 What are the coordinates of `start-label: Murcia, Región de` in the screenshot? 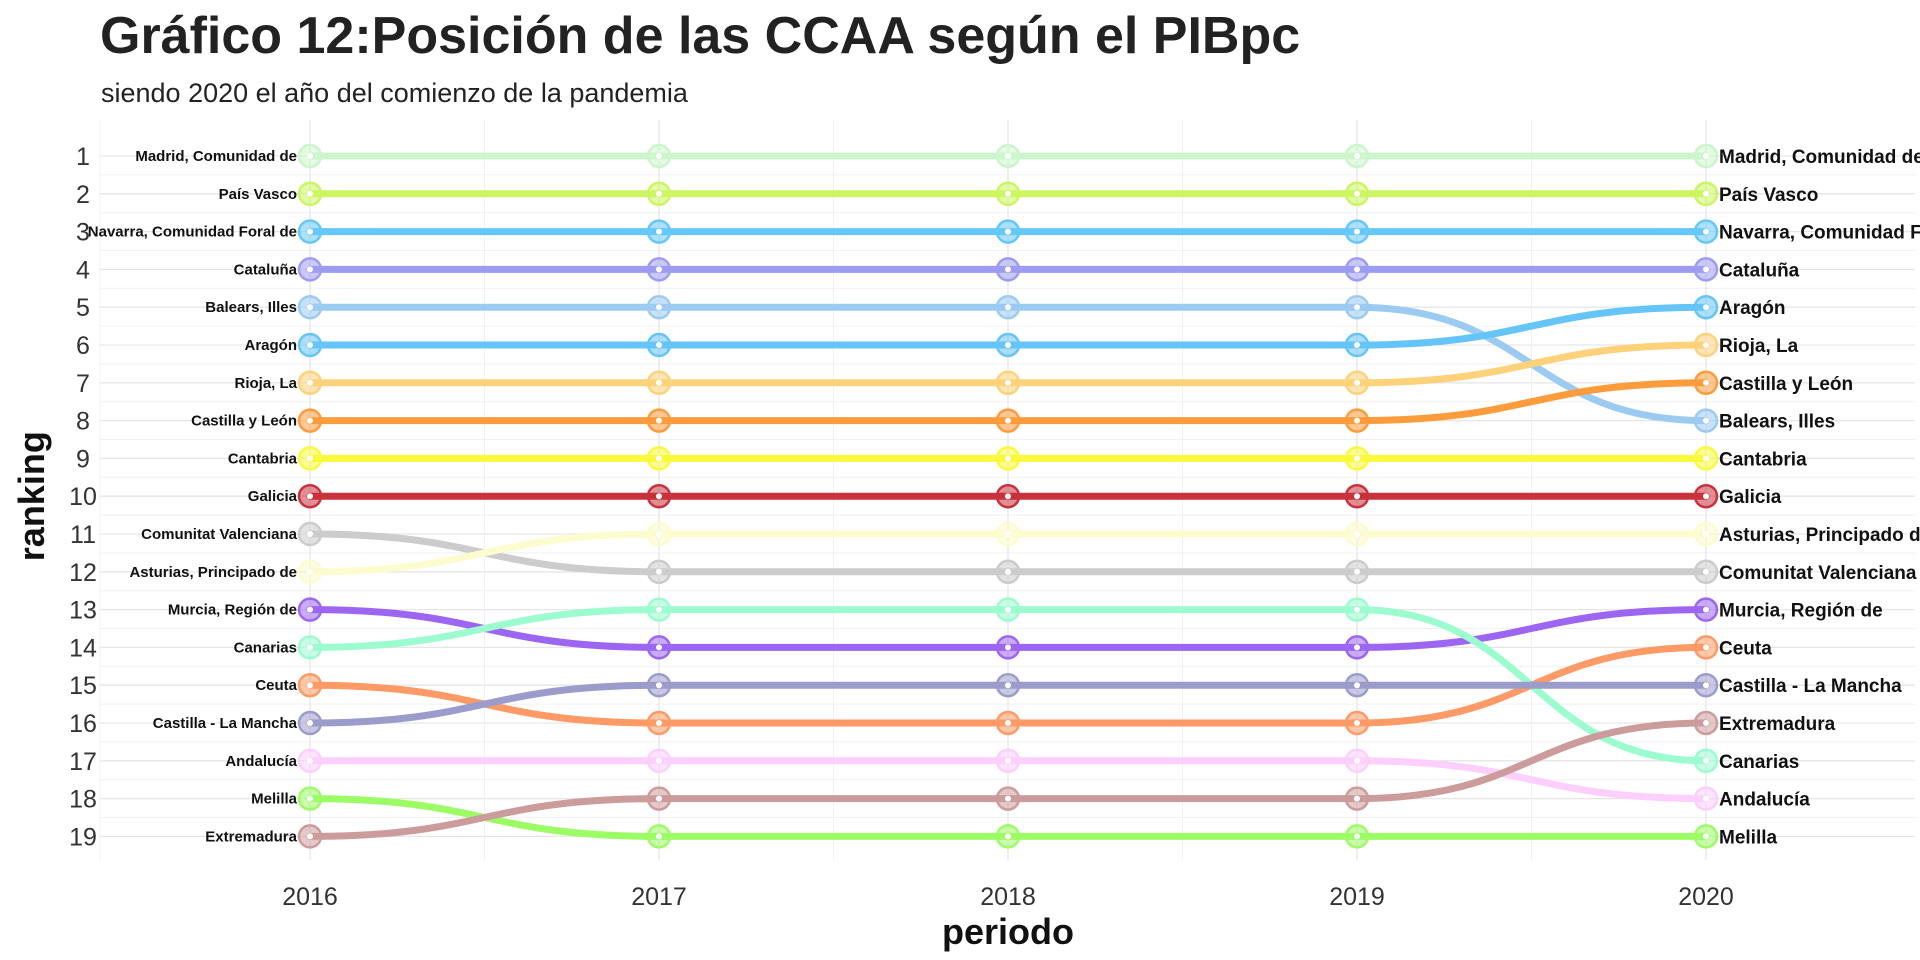 It's located at (232, 610).